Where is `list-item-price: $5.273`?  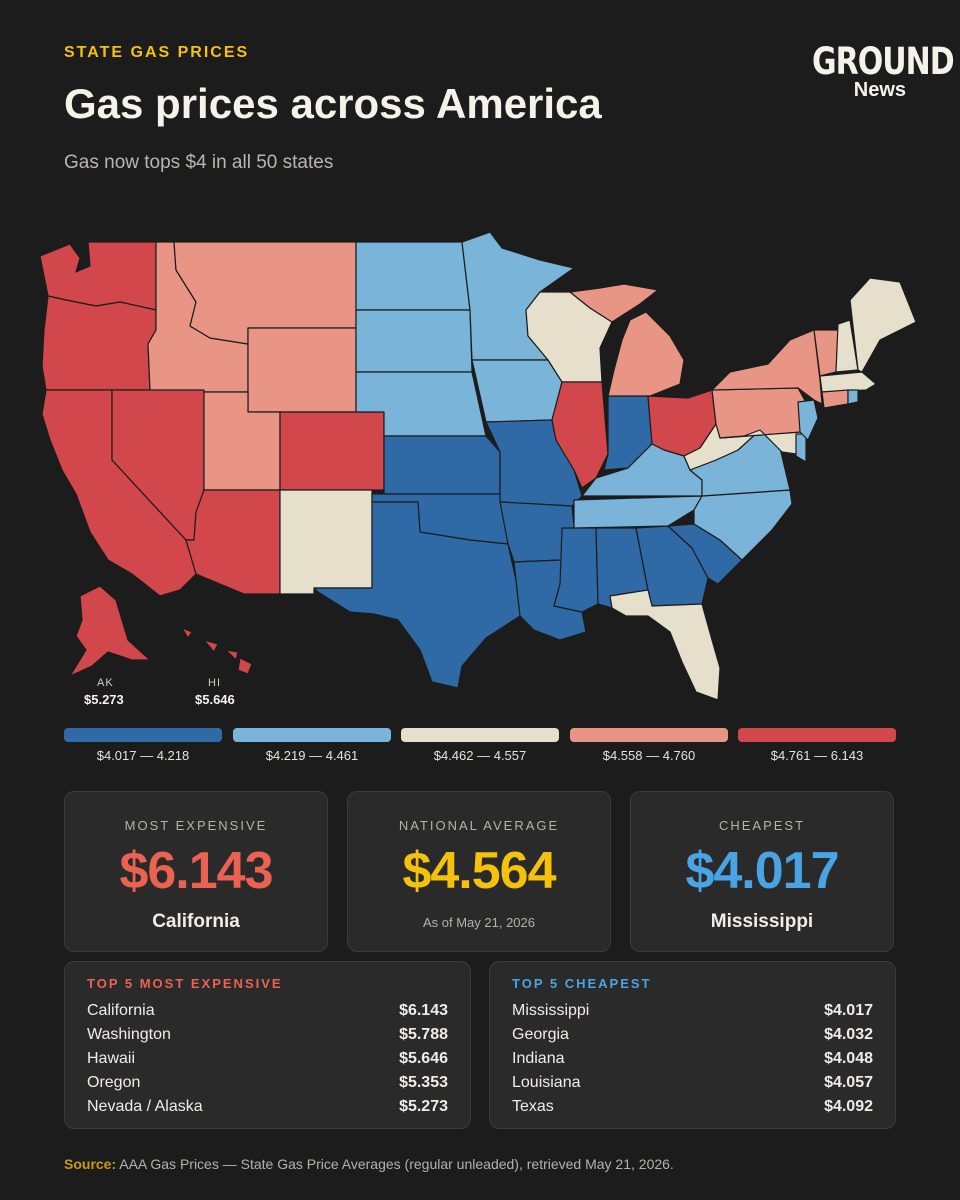
list-item-price: $5.273 is located at coordinates (423, 1106).